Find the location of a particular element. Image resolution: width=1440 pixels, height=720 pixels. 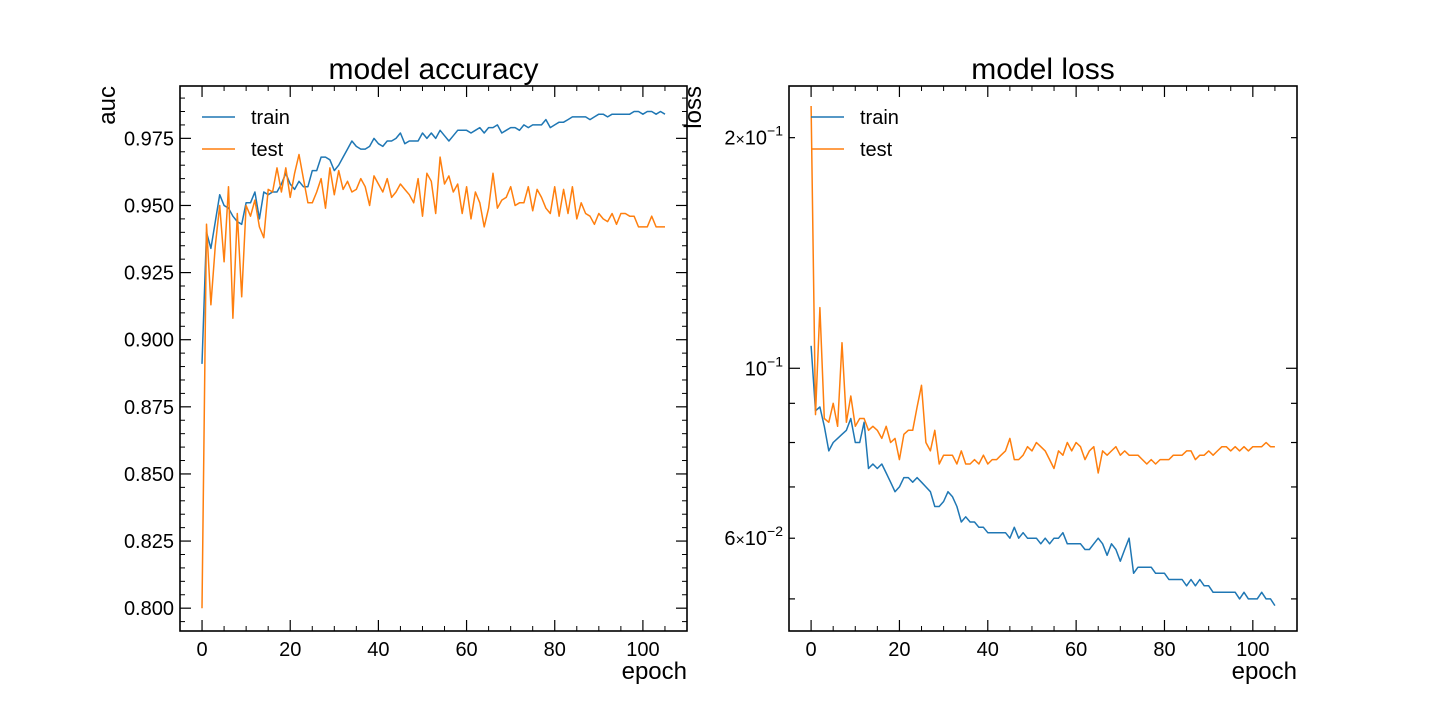

y-tick-label: 0.925 is located at coordinates (149, 274).